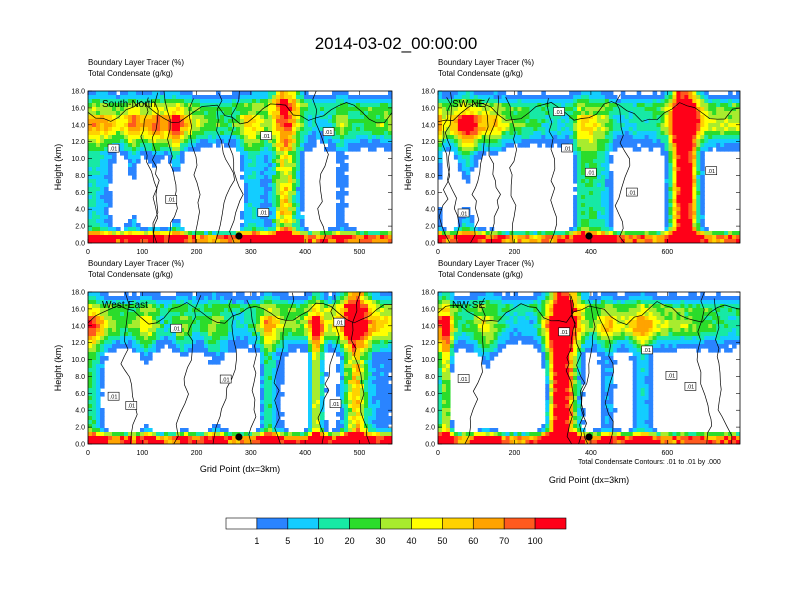 This screenshot has height=612, width=792. I want to click on panel-label: West-East, so click(125, 305).